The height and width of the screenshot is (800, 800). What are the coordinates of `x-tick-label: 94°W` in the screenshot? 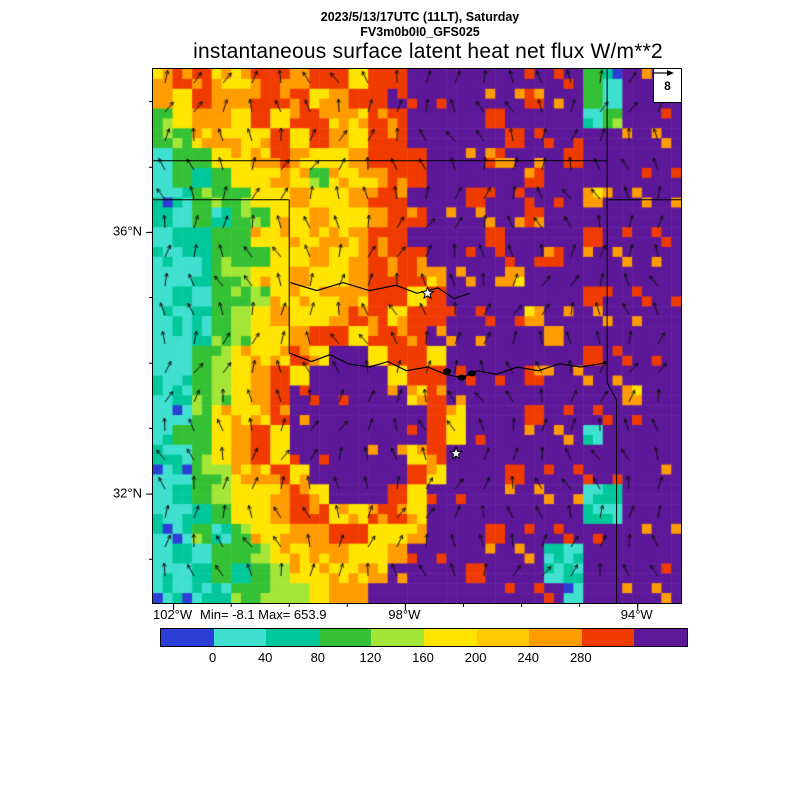 It's located at (636, 614).